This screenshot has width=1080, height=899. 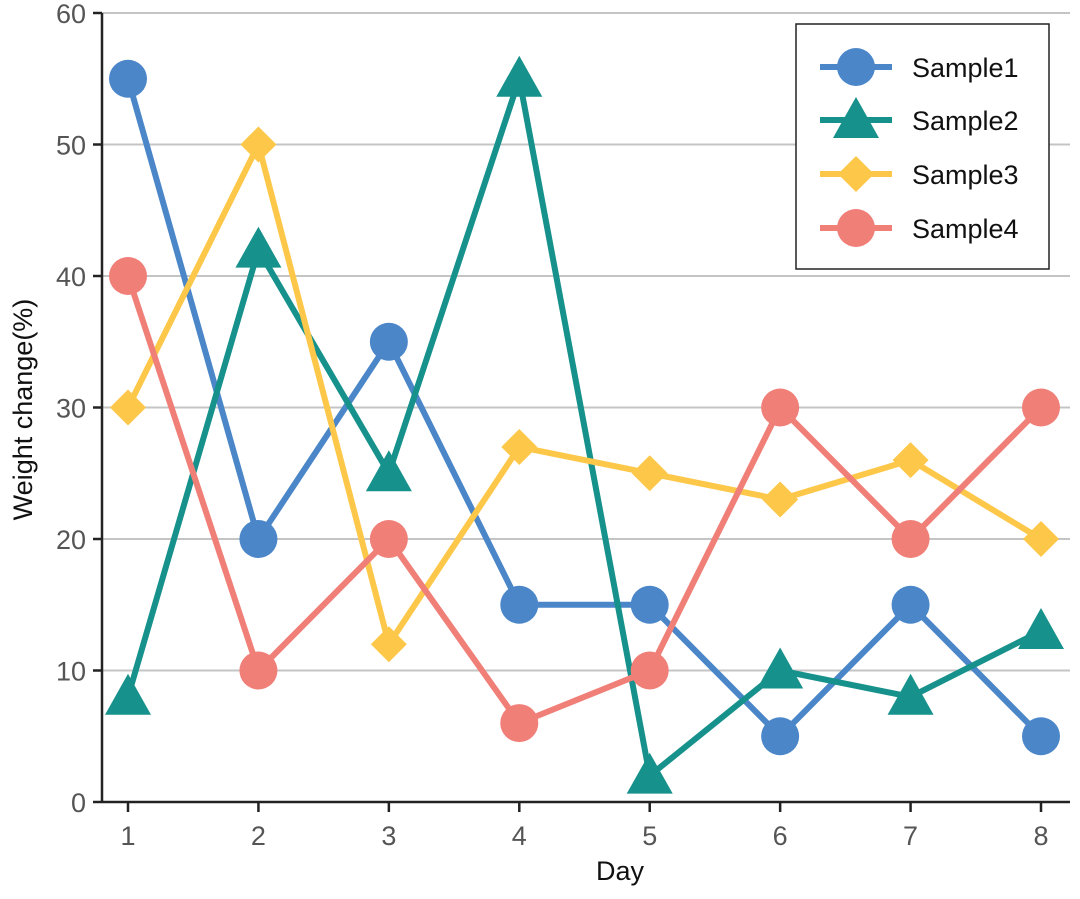 I want to click on y-axis-title: Weight change(%), so click(x=23, y=410).